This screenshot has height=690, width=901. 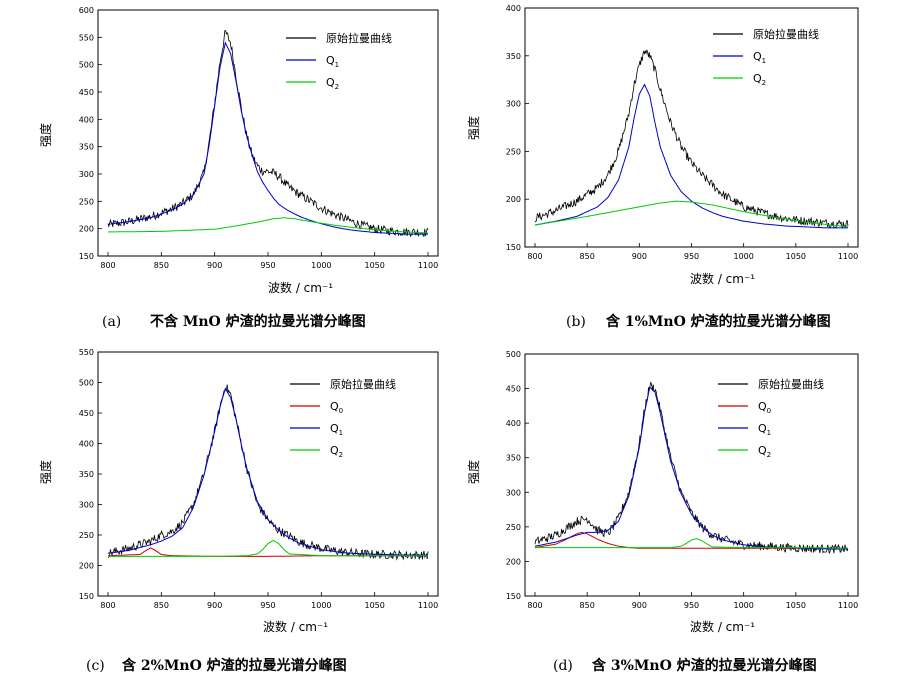 I want to click on caption-text: 含 2%MnO 炉渣的拉曼光谱分峰图, so click(x=234, y=665).